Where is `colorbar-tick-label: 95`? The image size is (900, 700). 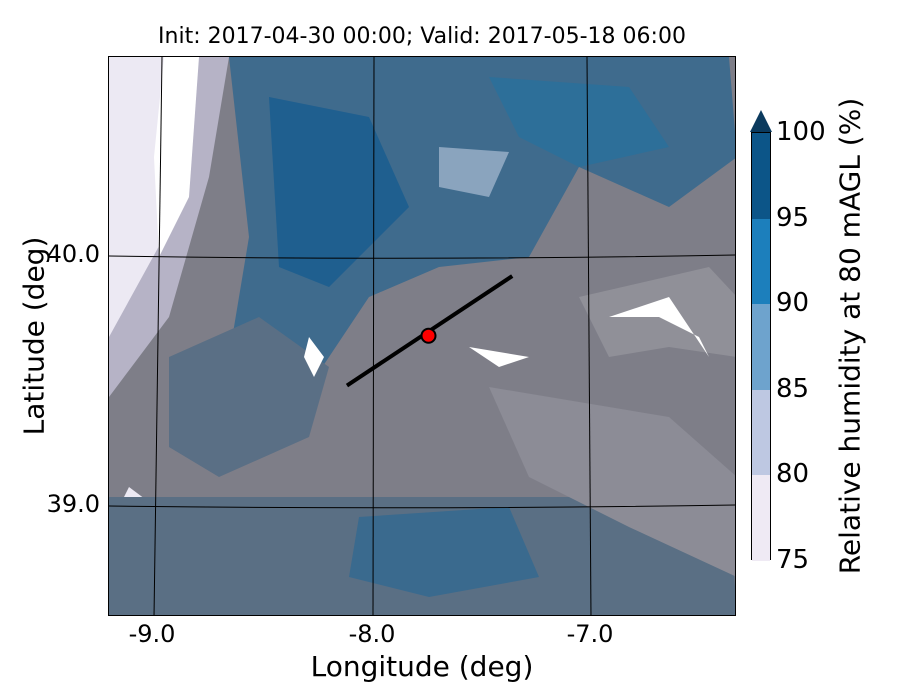
colorbar-tick-label: 95 is located at coordinates (793, 217).